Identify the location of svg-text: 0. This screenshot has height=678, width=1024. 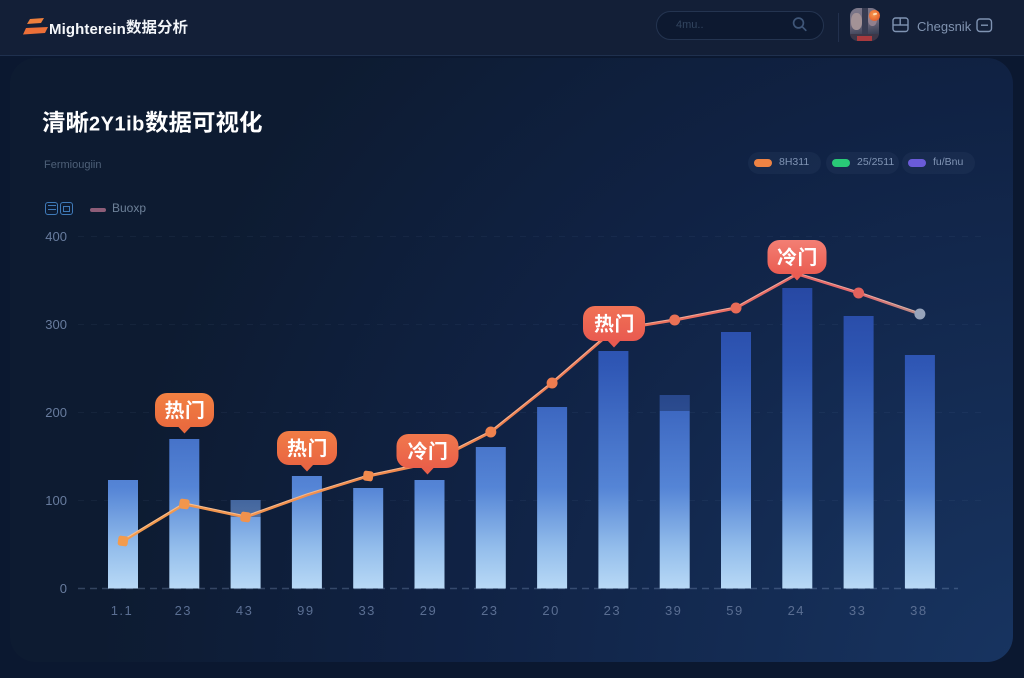
(63, 588).